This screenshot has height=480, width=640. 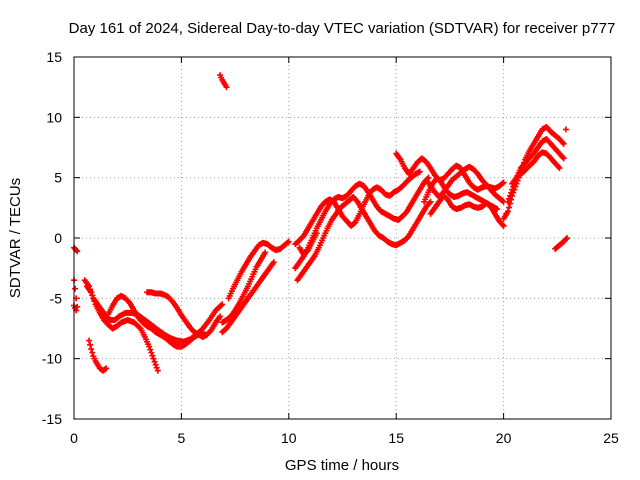 I want to click on x-axis-label: GPS time / hours, so click(x=342, y=465).